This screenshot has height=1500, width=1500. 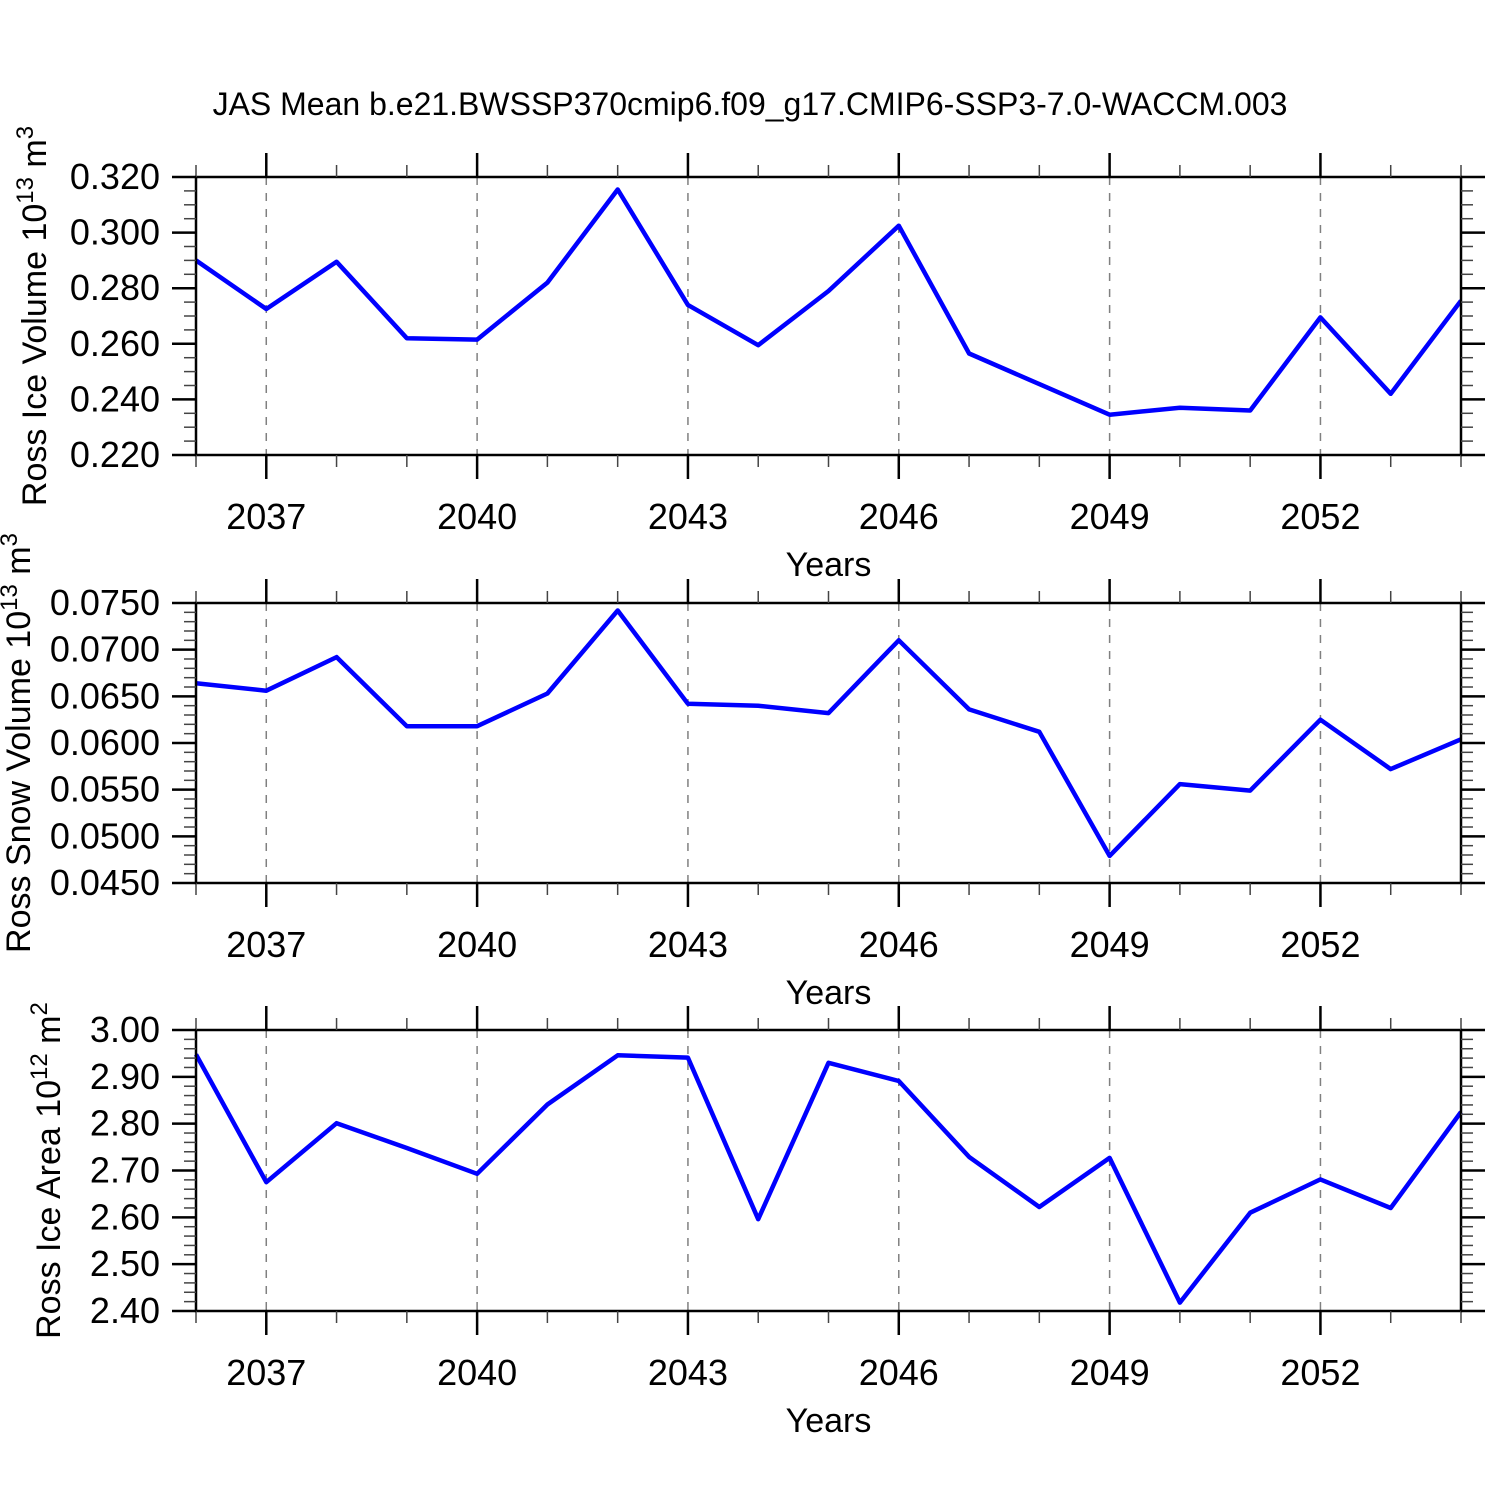 What do you see at coordinates (105, 789) in the screenshot?
I see `y-tick-label-0.0550: 0.0550` at bounding box center [105, 789].